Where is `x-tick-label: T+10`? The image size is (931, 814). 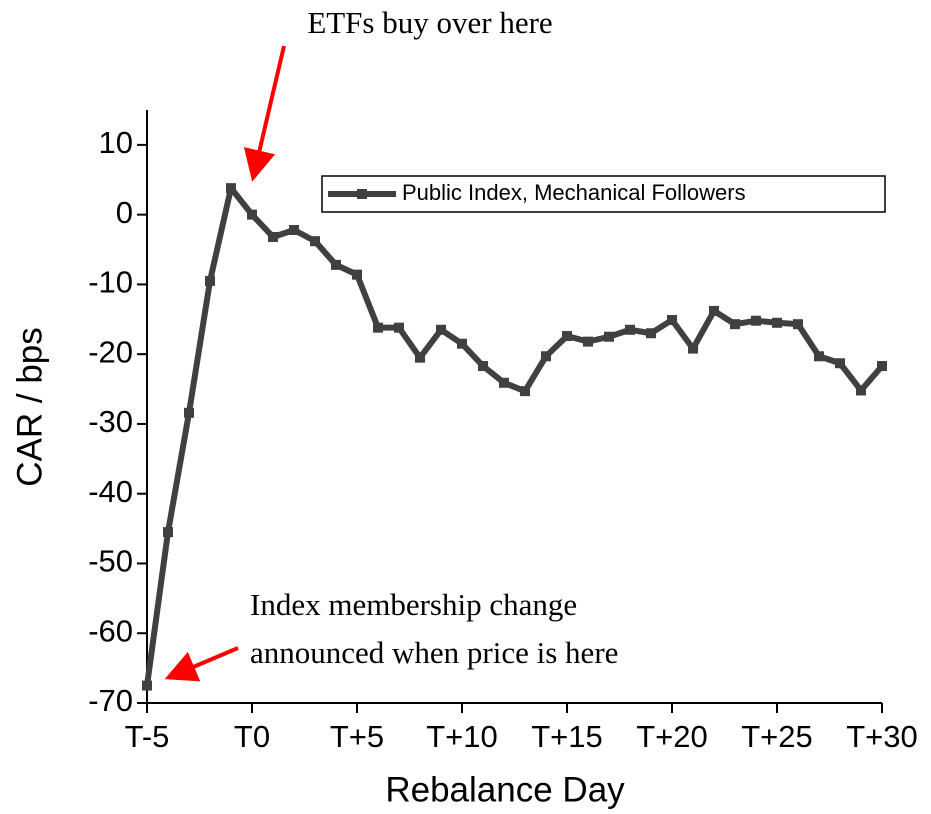
x-tick-label: T+10 is located at coordinates (462, 736).